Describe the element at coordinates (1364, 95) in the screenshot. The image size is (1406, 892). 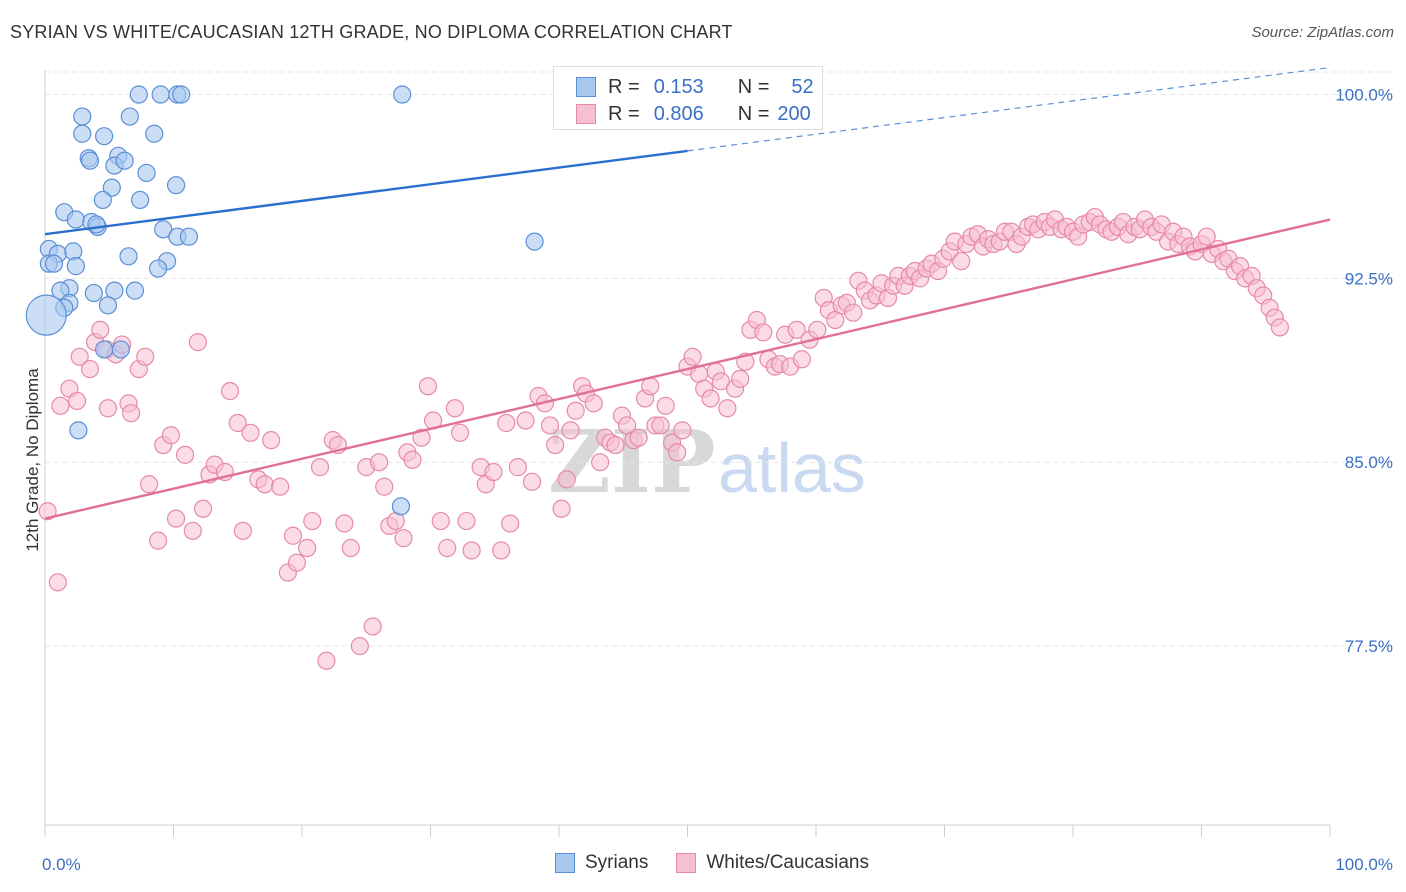
I see `y-tick-label: 100.0%` at that location.